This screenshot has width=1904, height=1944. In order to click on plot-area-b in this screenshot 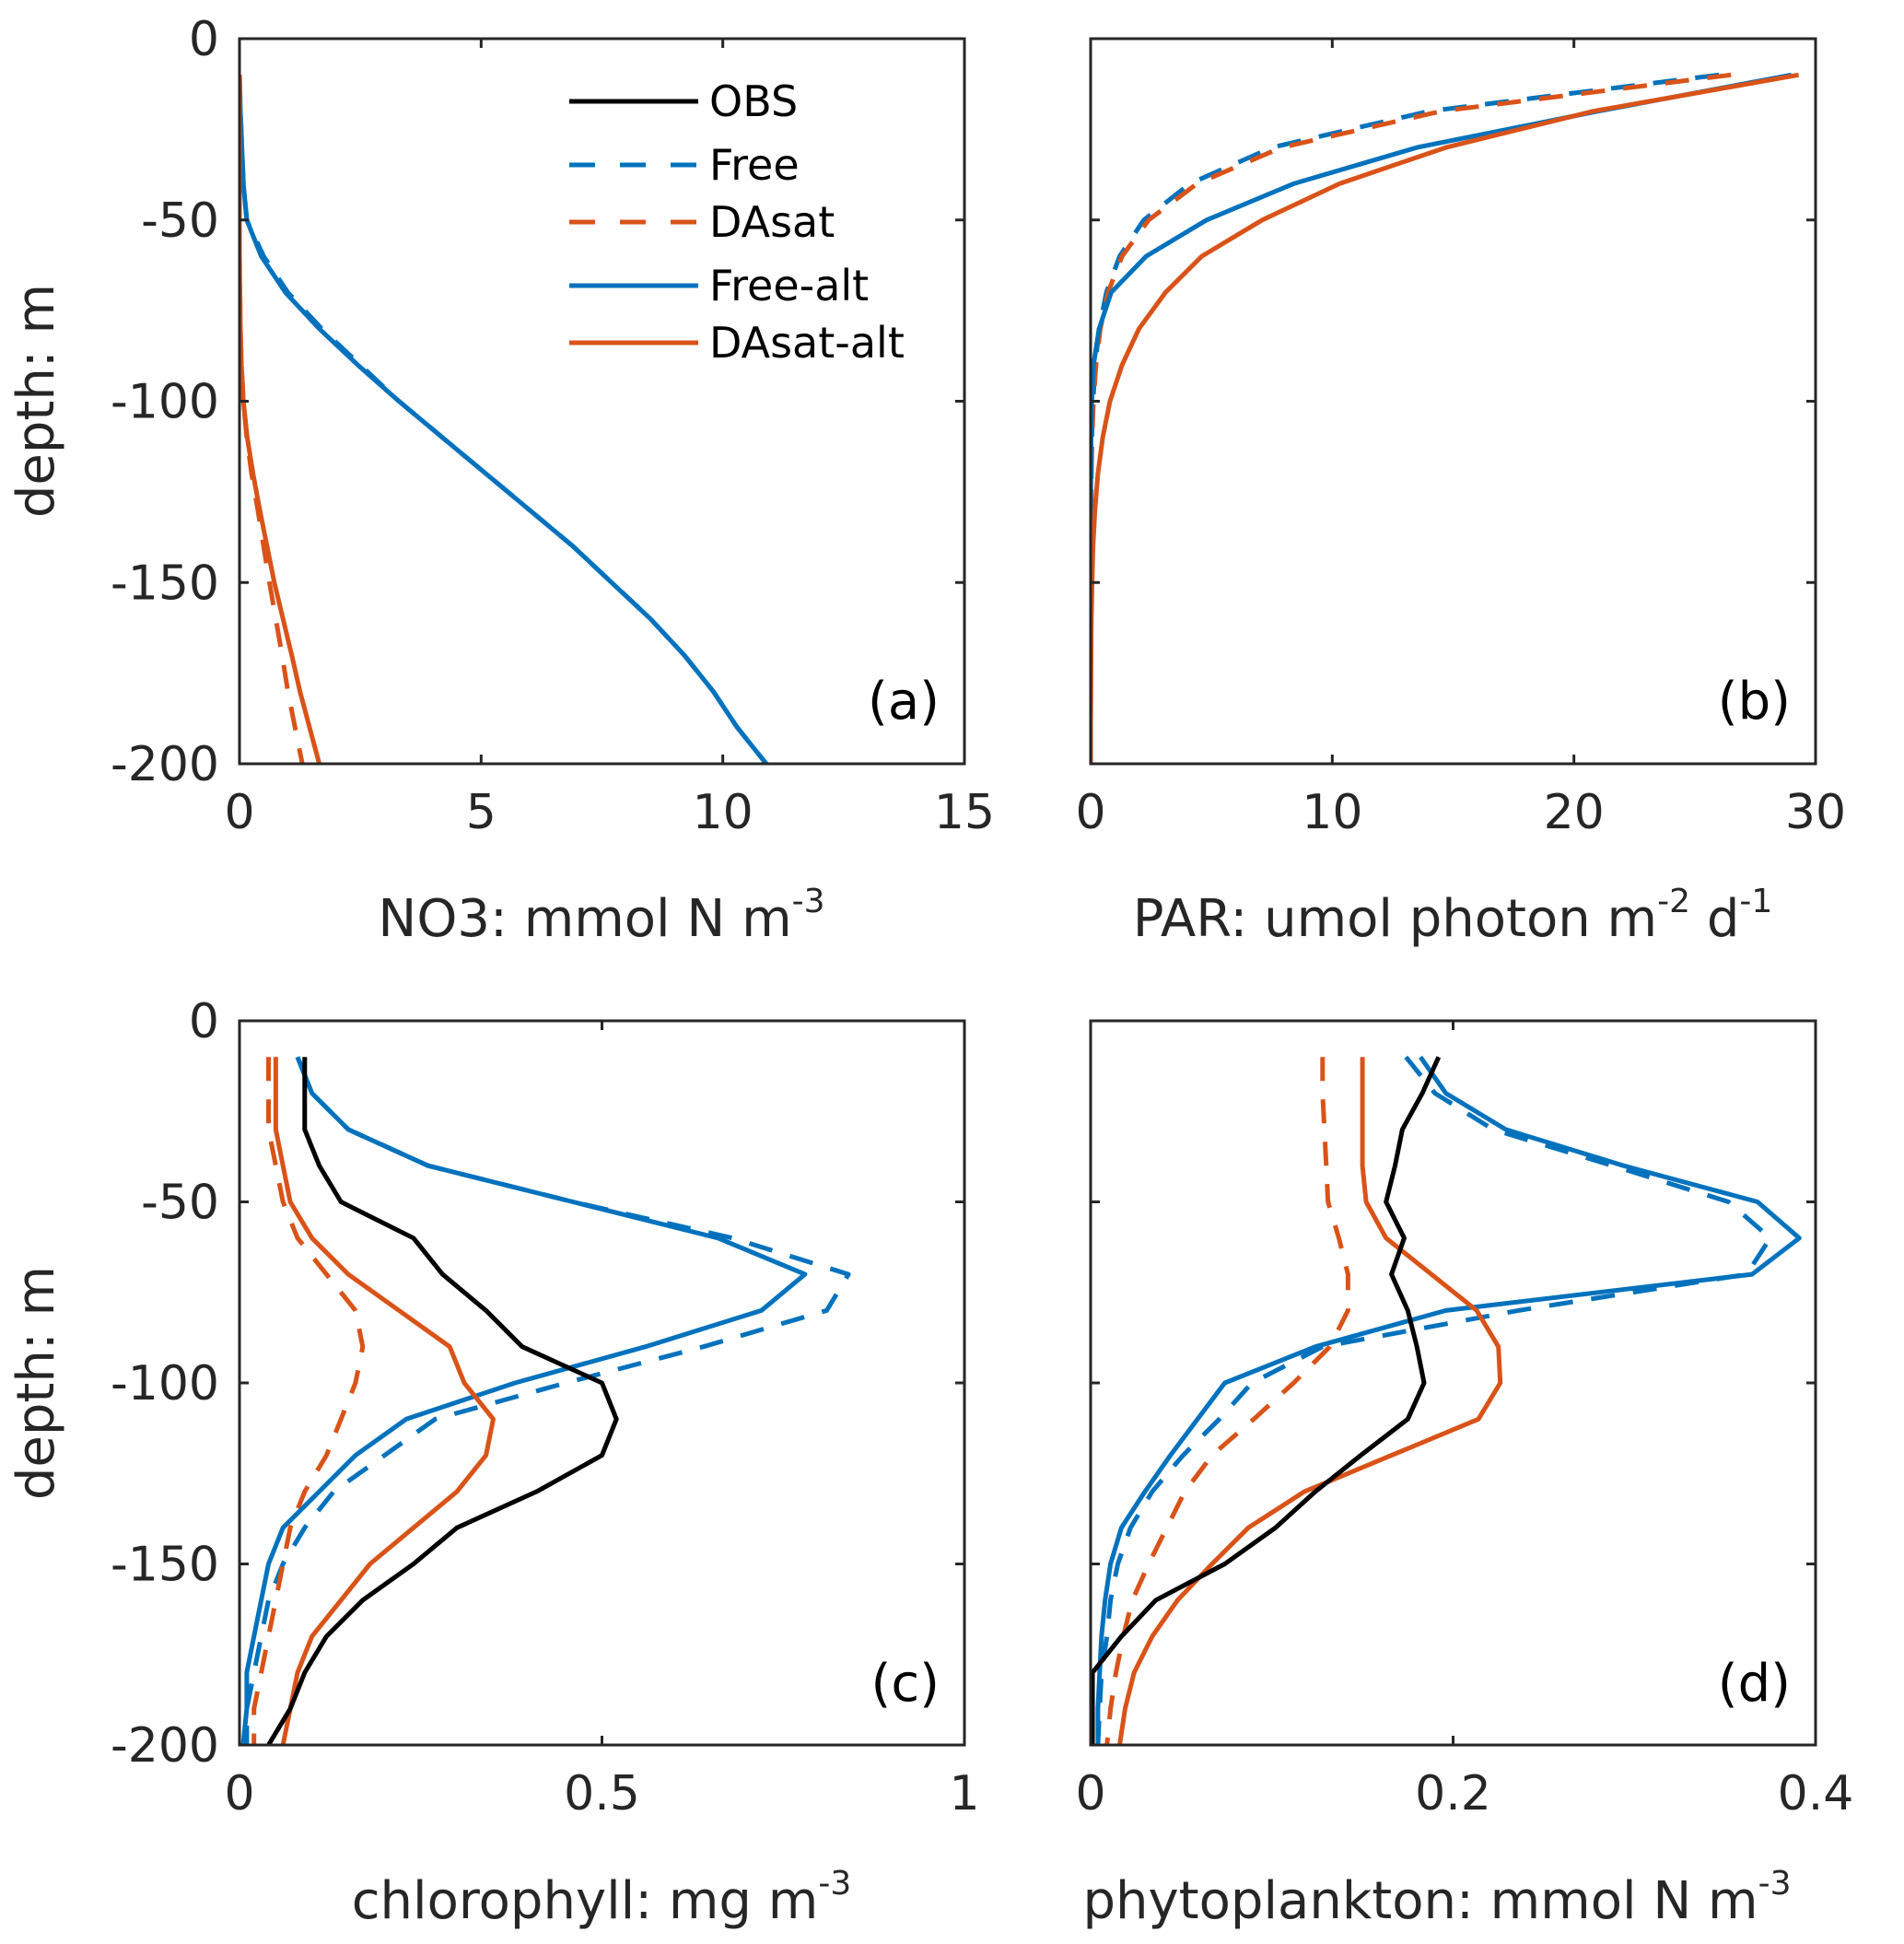, I will do `click(1445, 418)`.